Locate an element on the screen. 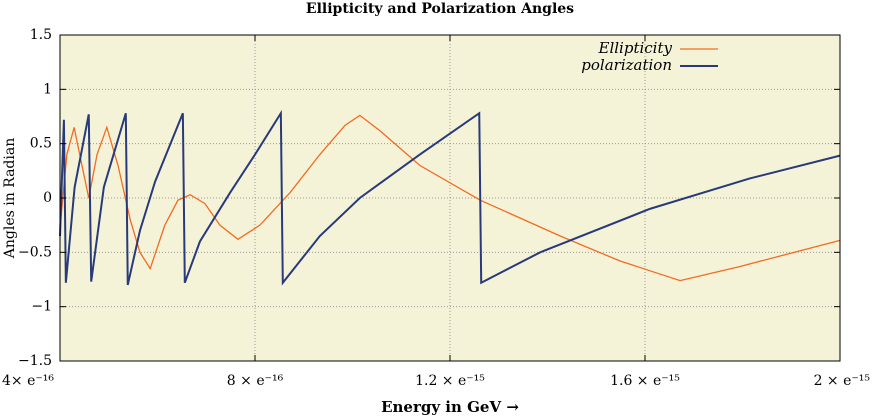 This screenshot has height=417, width=872. x-tick-label: 1.2 × e⁻¹⁵ is located at coordinates (450, 381).